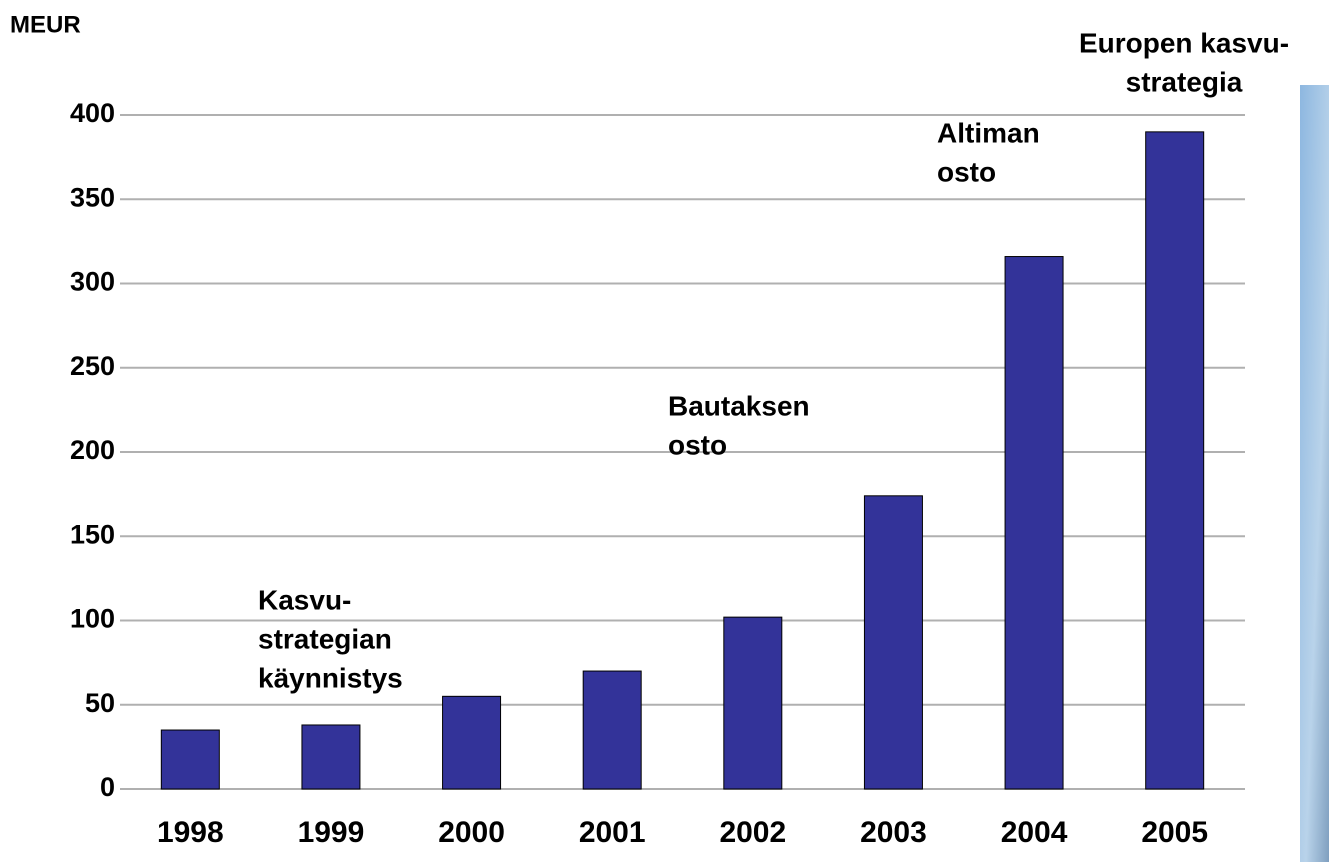 The image size is (1329, 862). I want to click on y-tick-label: 150, so click(92, 534).